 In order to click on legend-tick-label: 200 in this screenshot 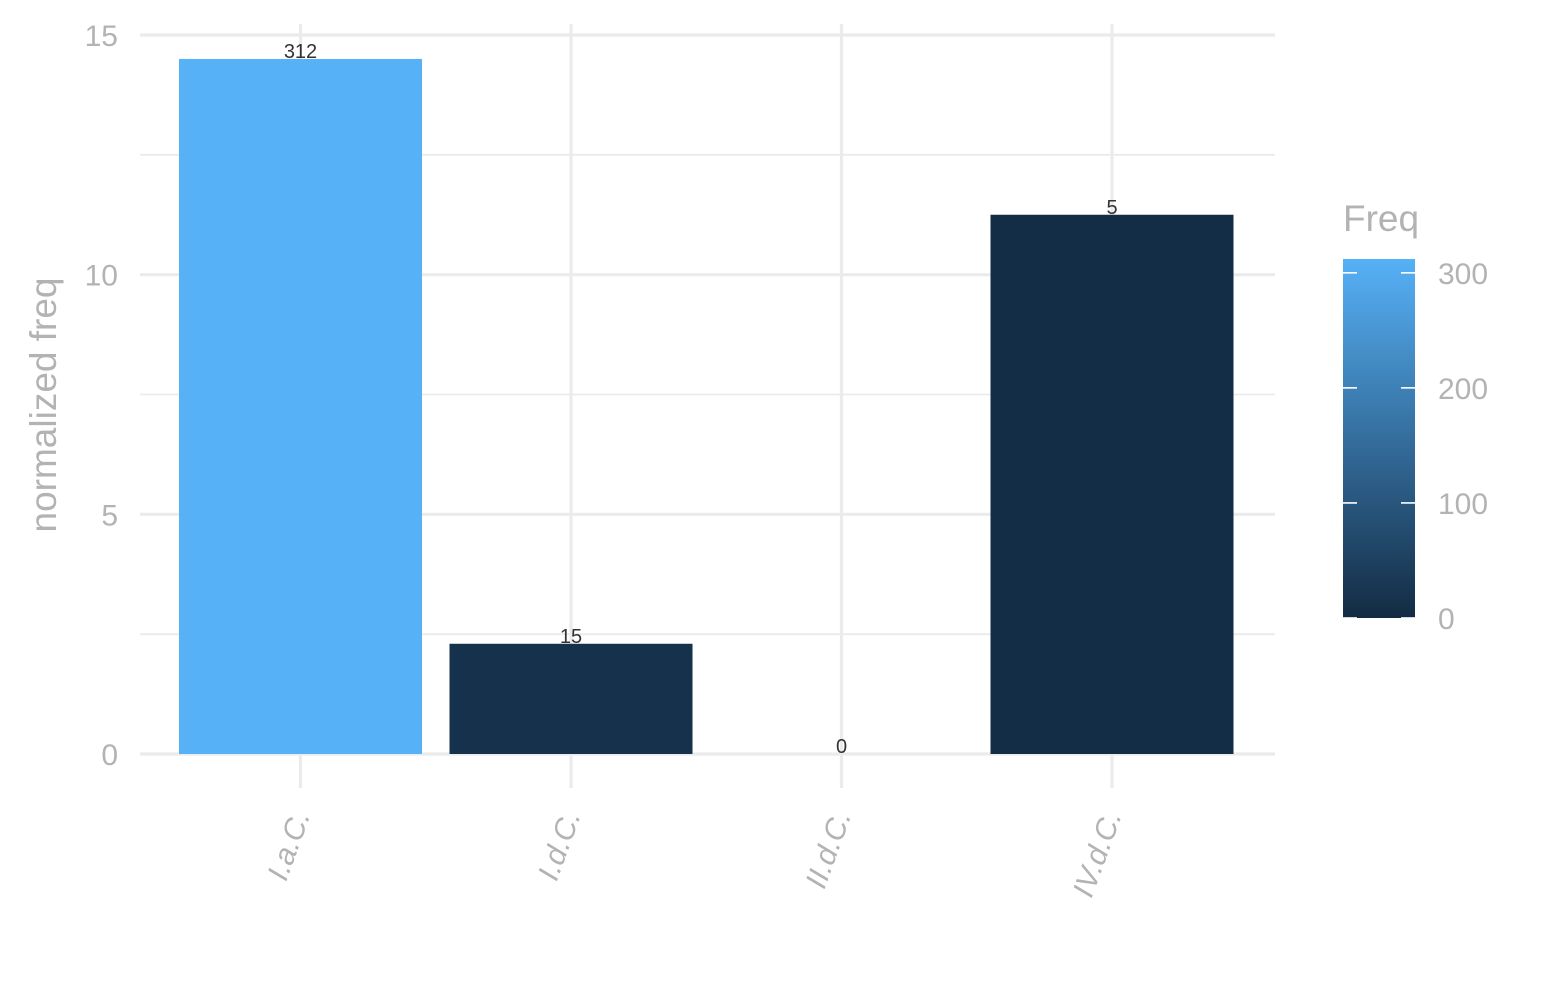, I will do `click(1463, 389)`.